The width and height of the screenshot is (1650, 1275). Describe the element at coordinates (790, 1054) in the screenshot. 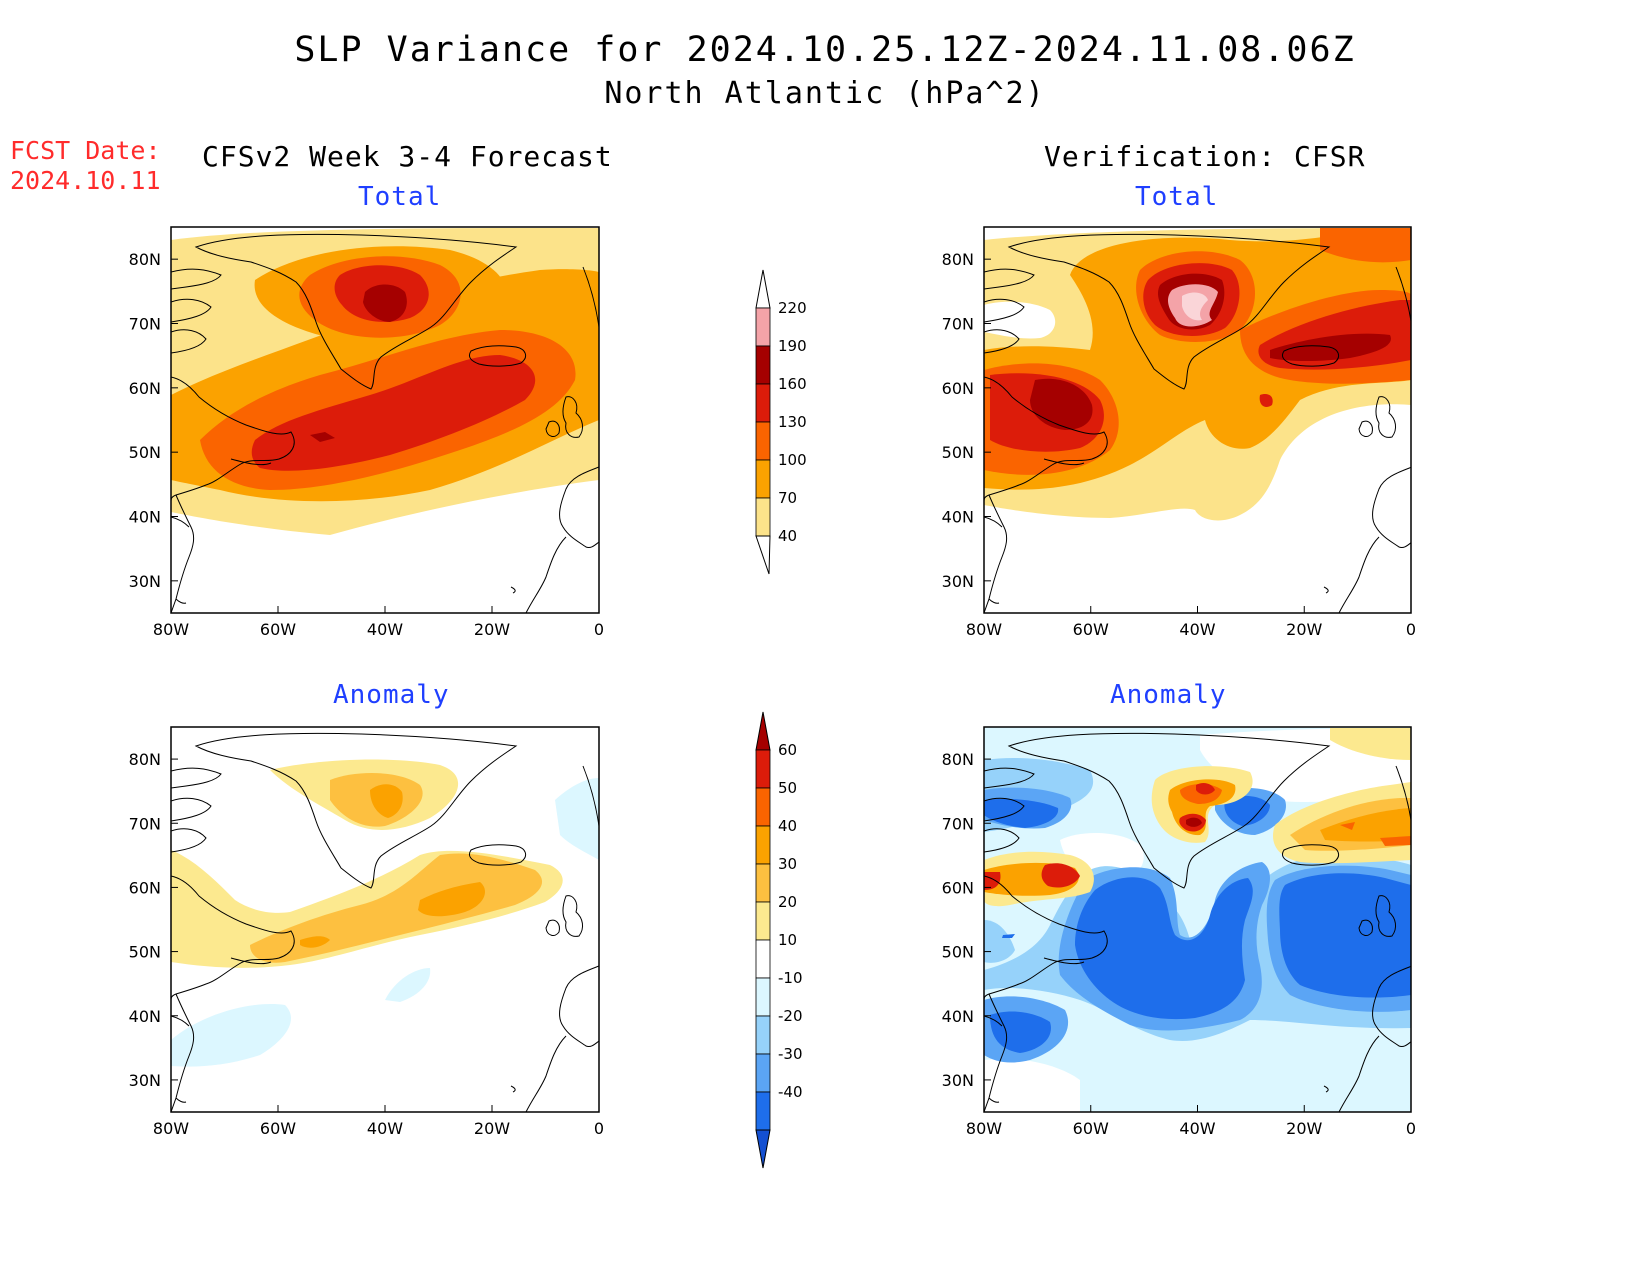

I see `colorbar-anomaly-label: -30` at that location.